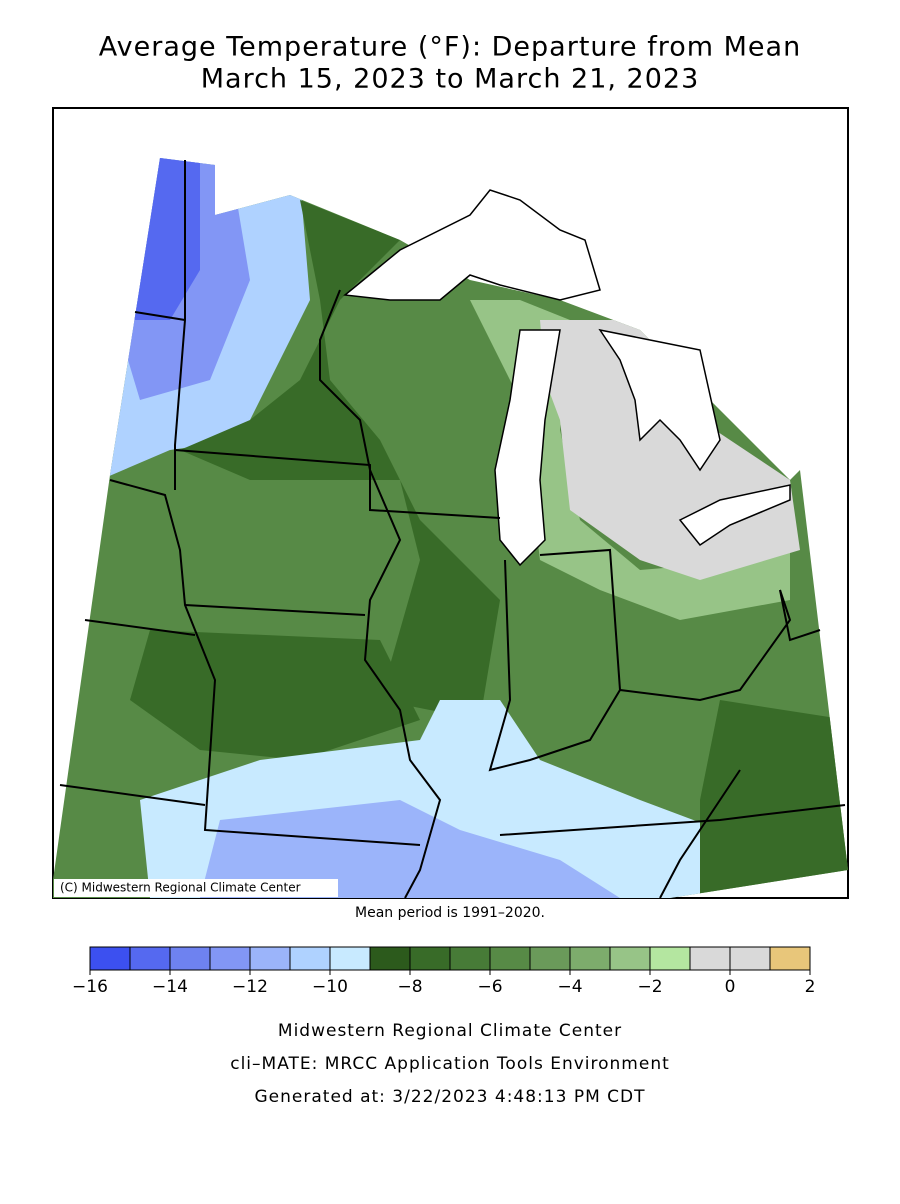 Image resolution: width=900 pixels, height=1204 pixels. I want to click on field-dark-southeast, so click(774, 799).